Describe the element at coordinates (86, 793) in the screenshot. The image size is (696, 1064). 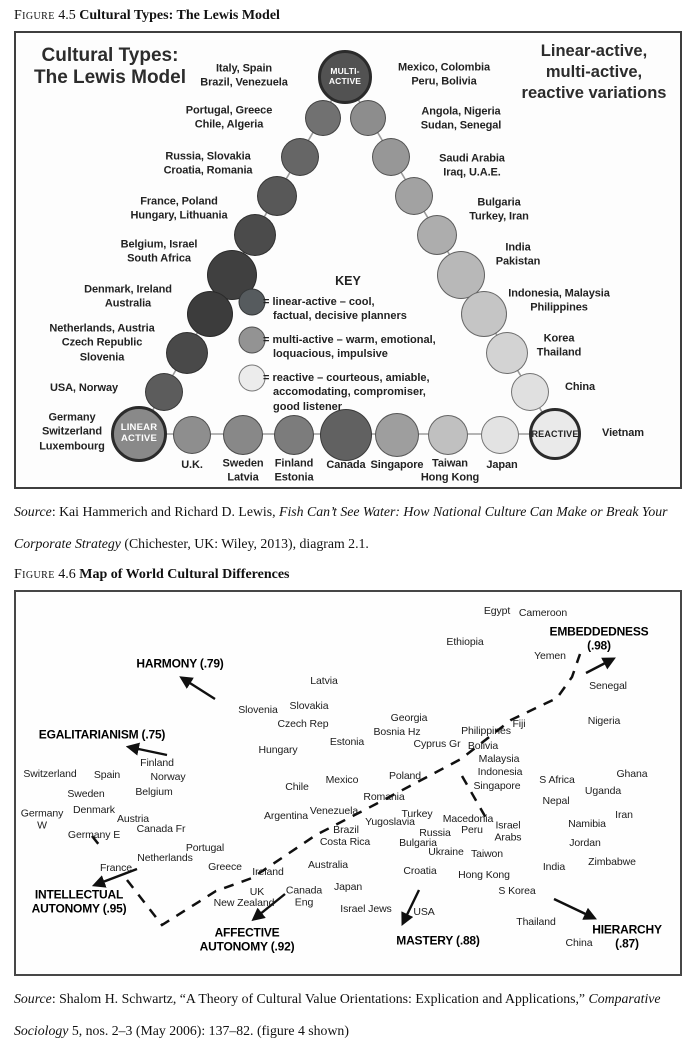
I see `country-label: Sweden` at that location.